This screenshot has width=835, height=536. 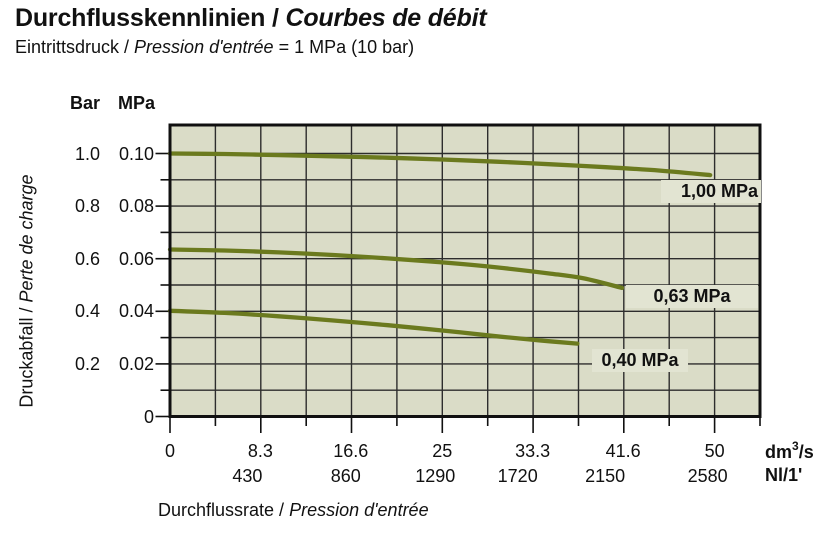 I want to click on title-german: Durchflusskennlinien, so click(x=140, y=18).